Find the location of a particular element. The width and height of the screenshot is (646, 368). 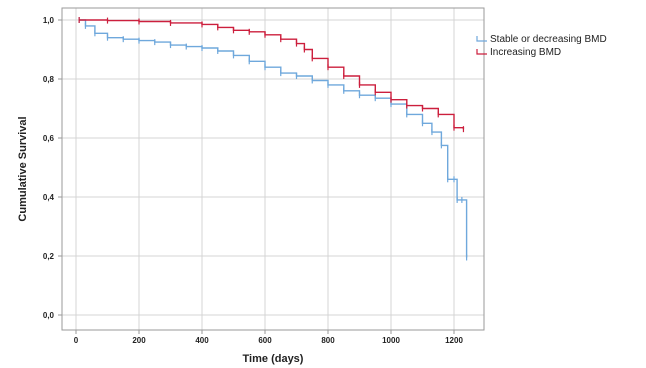

y-axis-ticks: 0,0 0,2 0,4 0,6 0,8 1,0 is located at coordinates (52, 168).